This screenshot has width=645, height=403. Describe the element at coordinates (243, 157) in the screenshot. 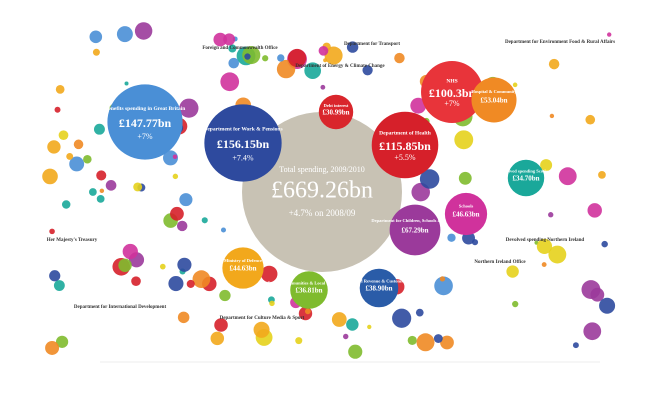

I see `department-change: +7.4%` at that location.